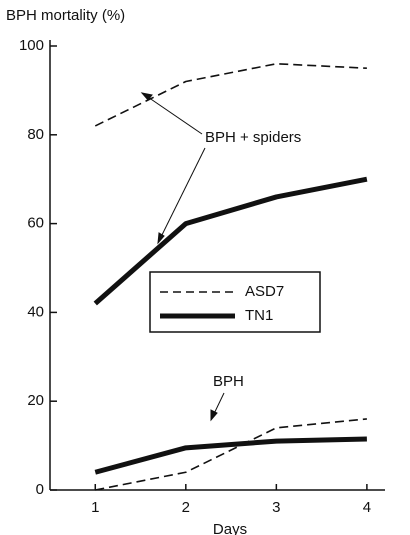  I want to click on y-tick-label: 100, so click(31, 45).